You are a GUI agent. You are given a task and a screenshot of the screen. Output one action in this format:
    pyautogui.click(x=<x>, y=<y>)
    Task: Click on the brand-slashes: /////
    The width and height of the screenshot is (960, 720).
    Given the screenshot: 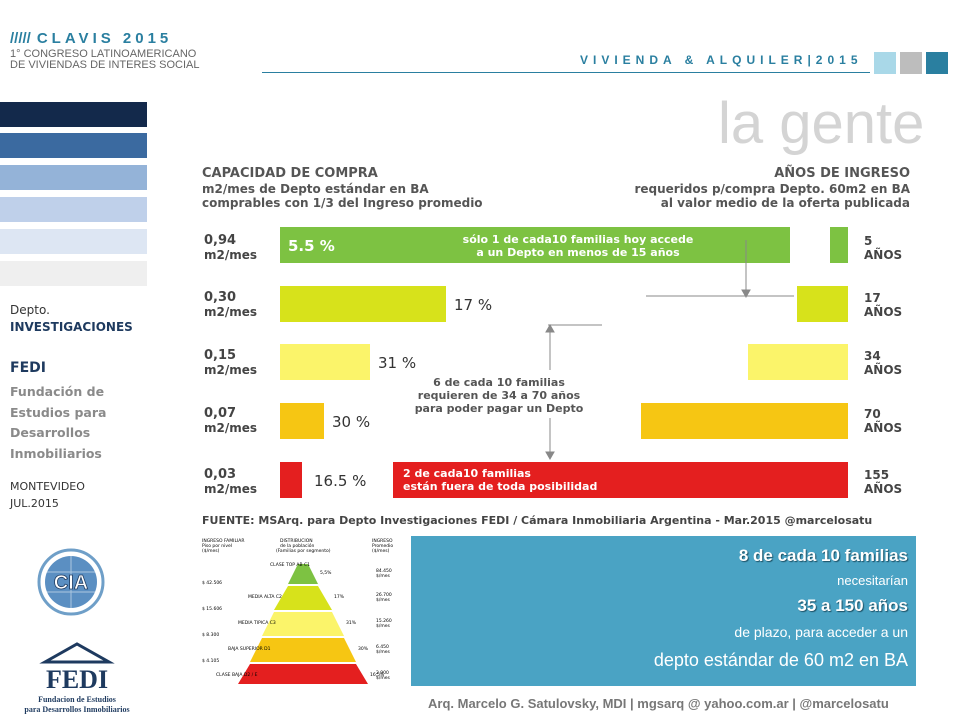 What is the action you would take?
    pyautogui.click(x=20, y=38)
    